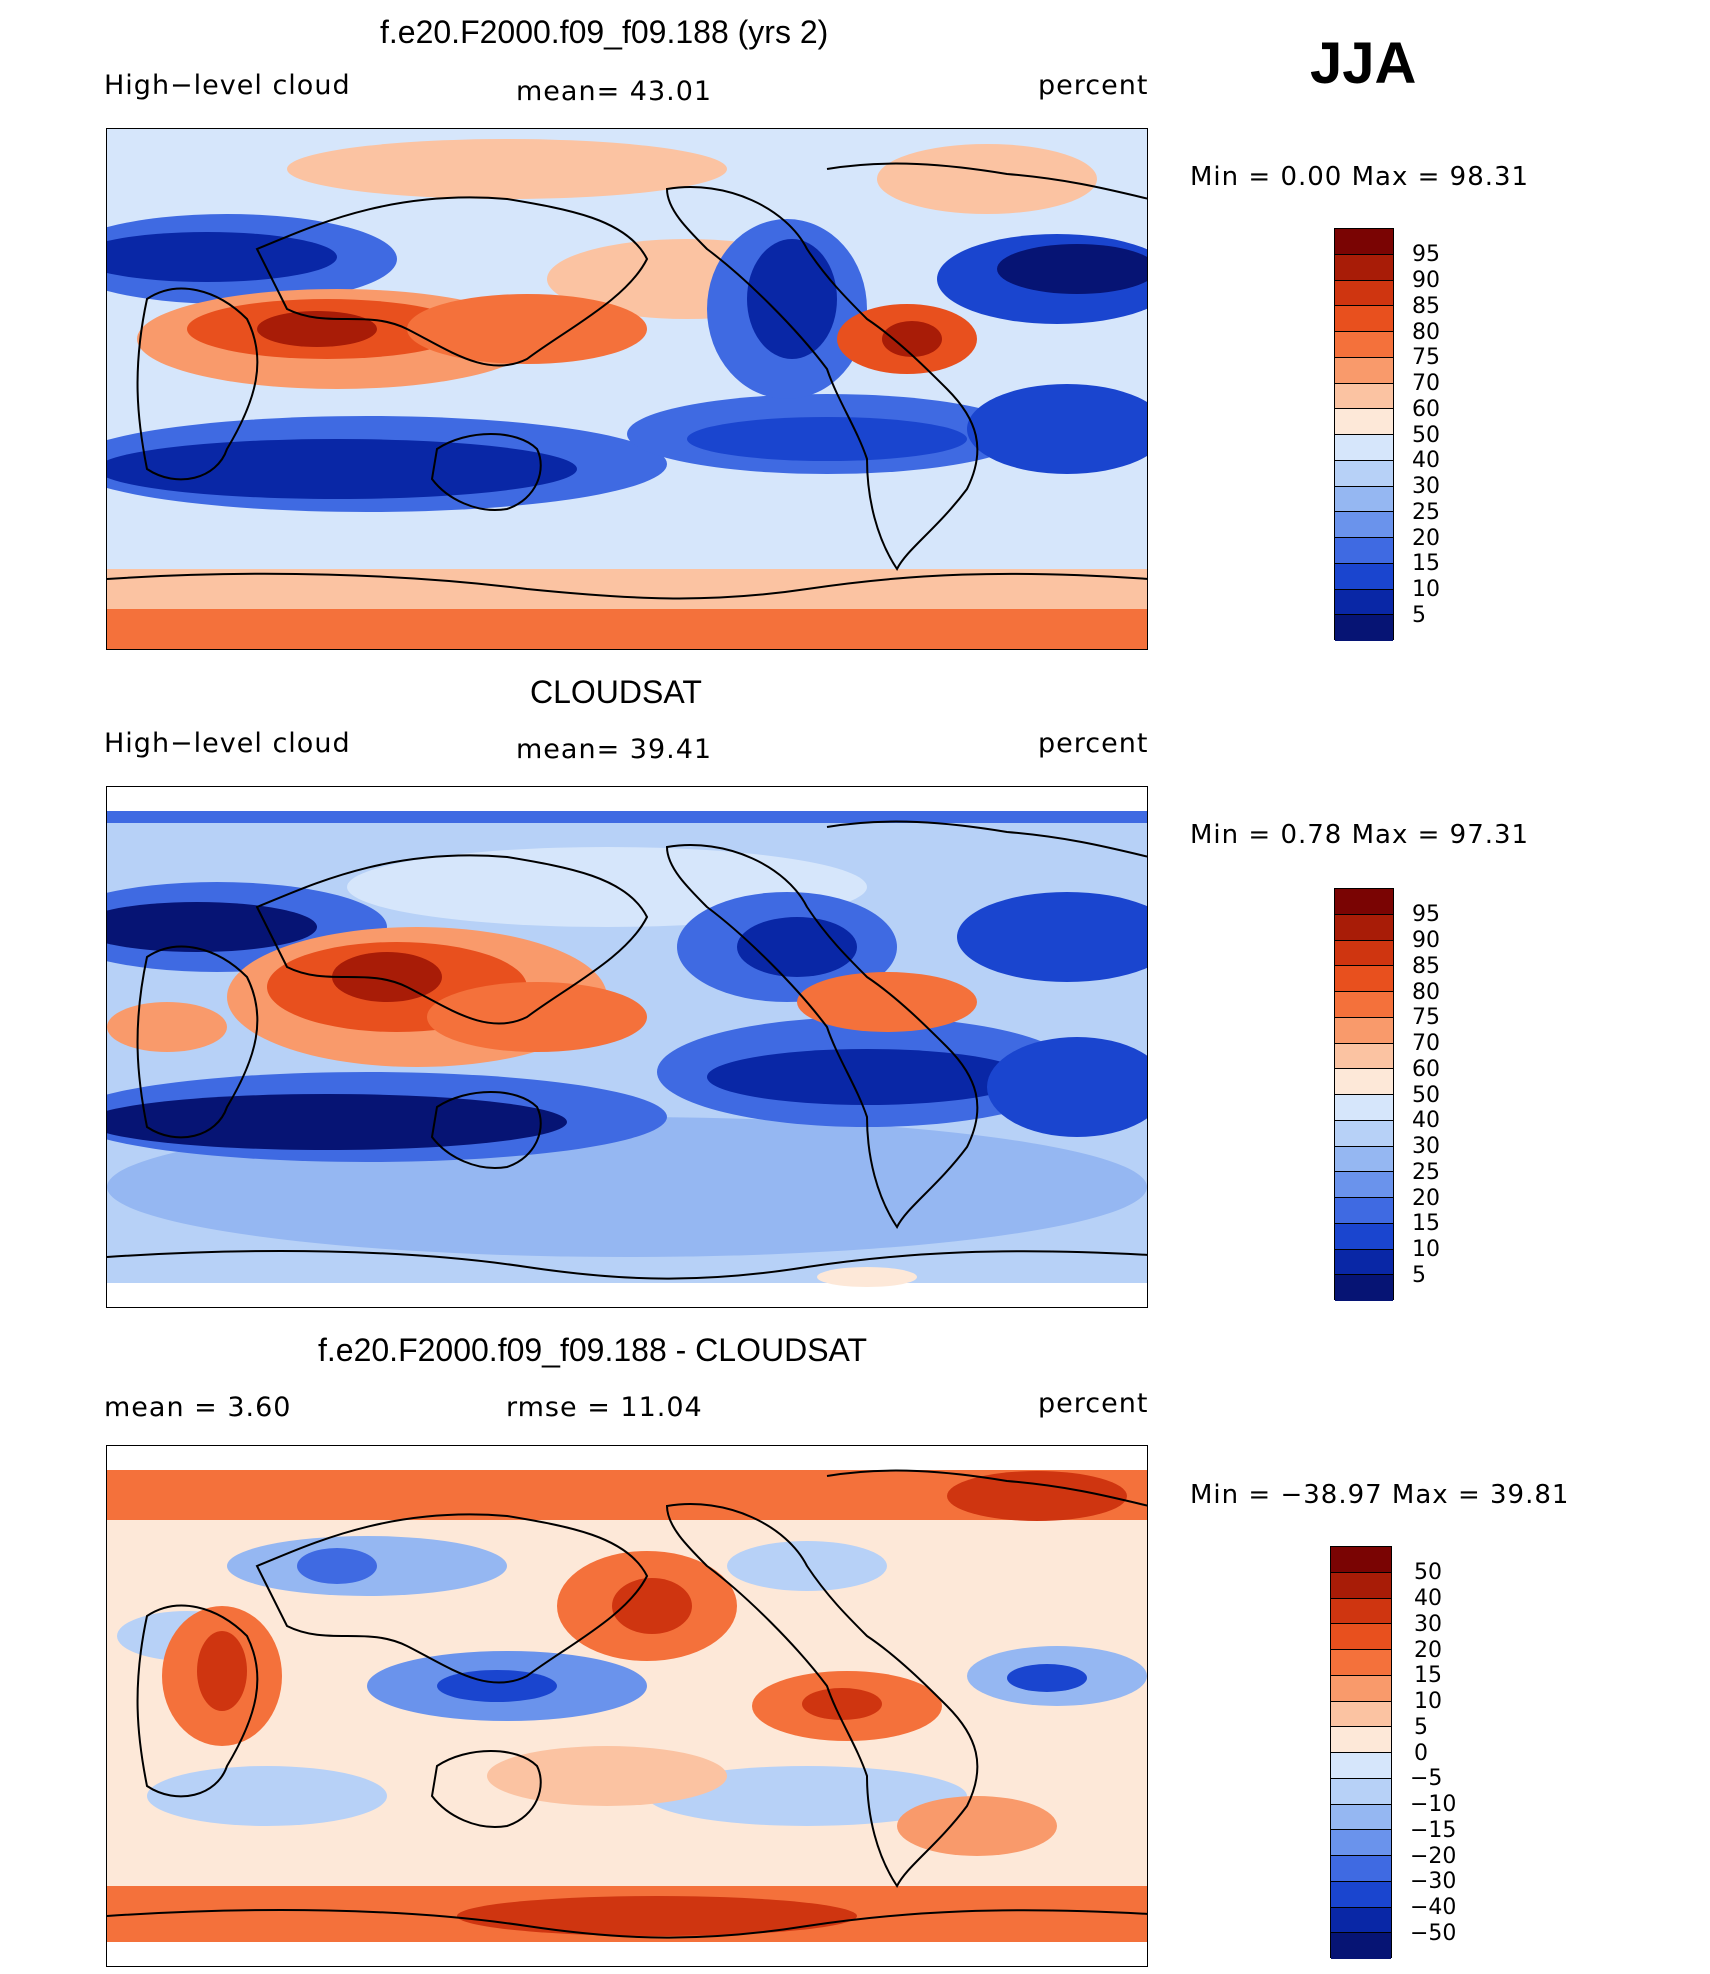  What do you see at coordinates (627, 629) in the screenshot?
I see `panel-1-antarctic-core` at bounding box center [627, 629].